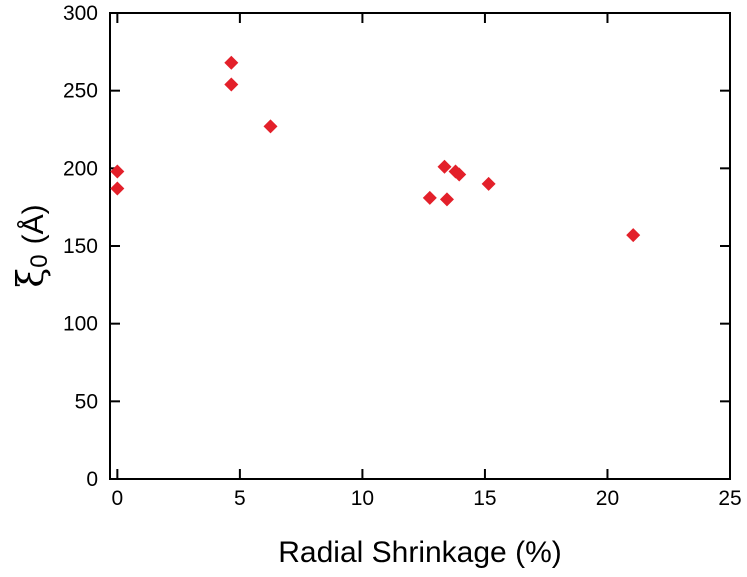 The width and height of the screenshot is (747, 577). What do you see at coordinates (484, 498) in the screenshot?
I see `x-tick-label-3: 15` at bounding box center [484, 498].